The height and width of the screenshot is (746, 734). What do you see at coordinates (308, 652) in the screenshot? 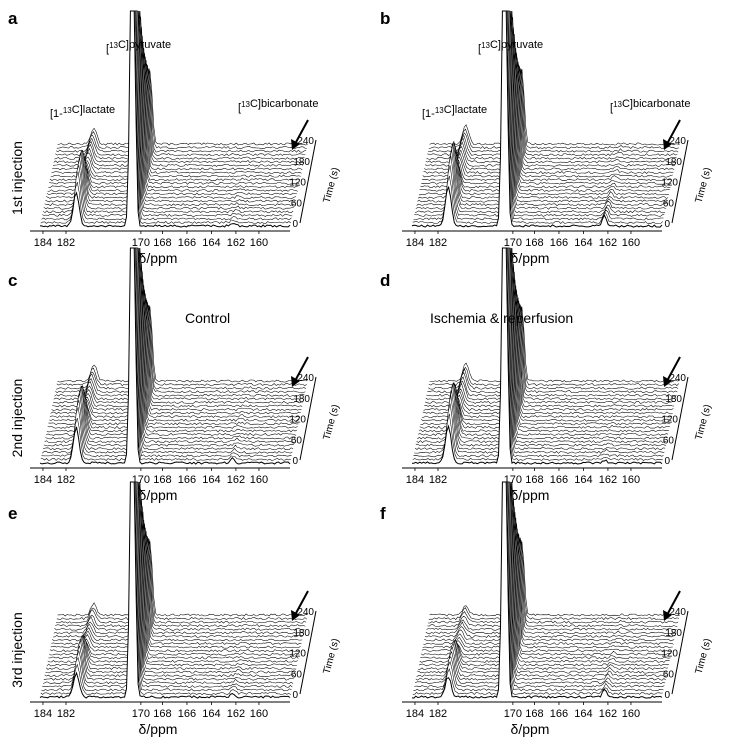
I see `time-axis` at bounding box center [308, 652].